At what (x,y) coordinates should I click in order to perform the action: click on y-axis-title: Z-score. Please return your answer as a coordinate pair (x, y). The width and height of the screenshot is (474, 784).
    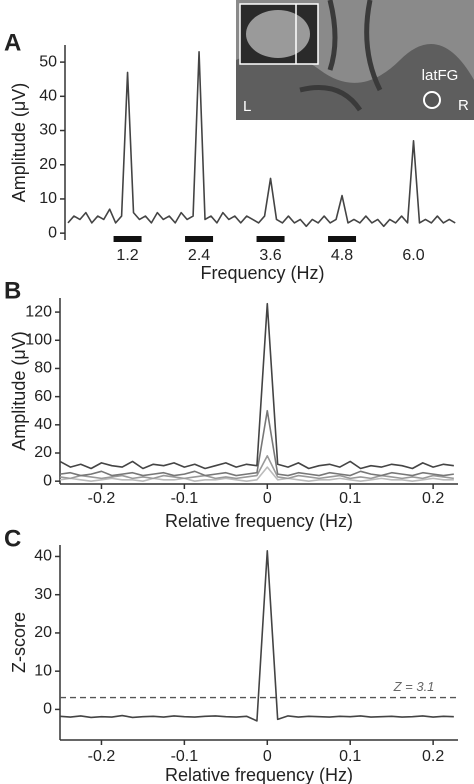
    Looking at the image, I should click on (19, 642).